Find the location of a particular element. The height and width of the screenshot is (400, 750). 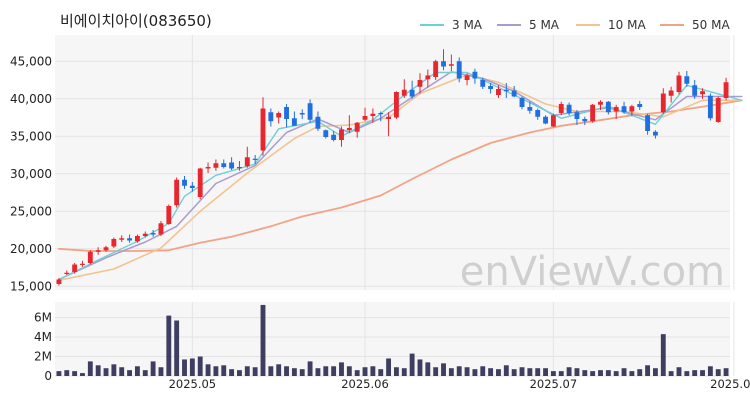

chart-title: 비에이치아이(083650) is located at coordinates (136, 21).